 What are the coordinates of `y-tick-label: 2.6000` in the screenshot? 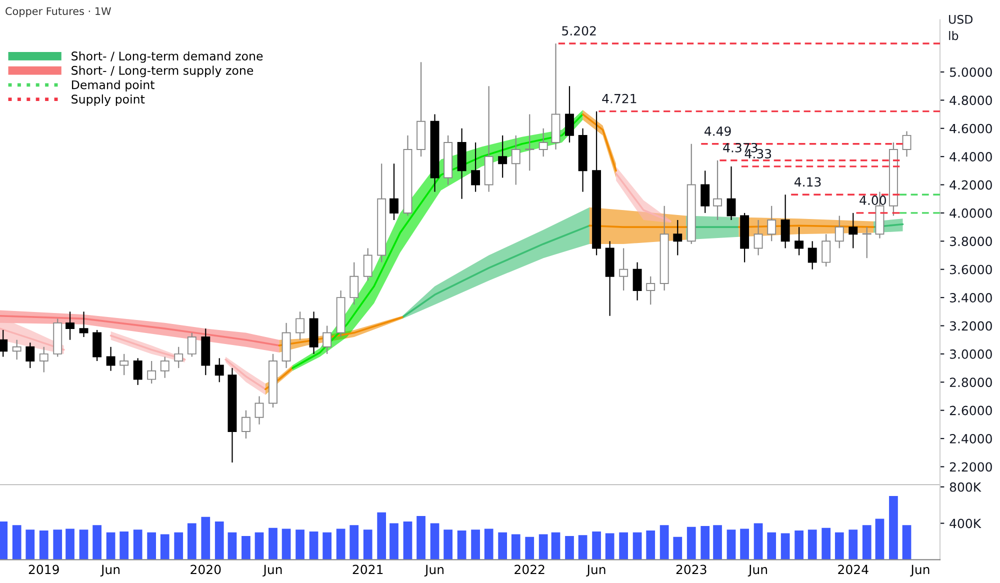 It's located at (971, 411).